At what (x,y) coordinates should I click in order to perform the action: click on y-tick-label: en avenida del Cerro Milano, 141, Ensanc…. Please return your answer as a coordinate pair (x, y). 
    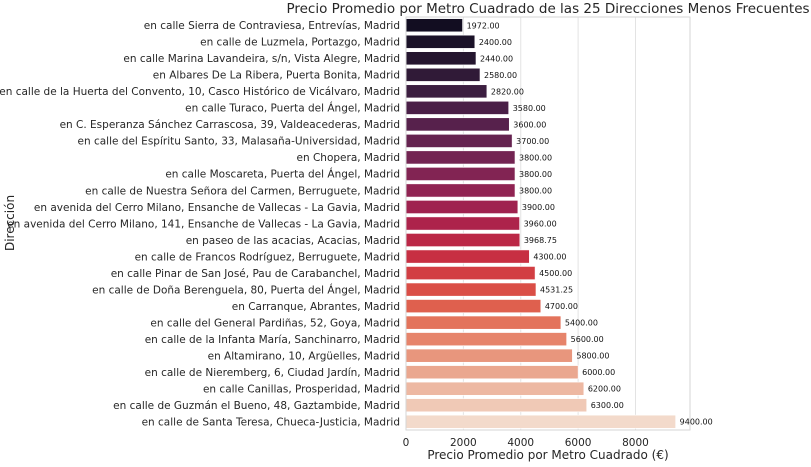
    Looking at the image, I should click on (203, 224).